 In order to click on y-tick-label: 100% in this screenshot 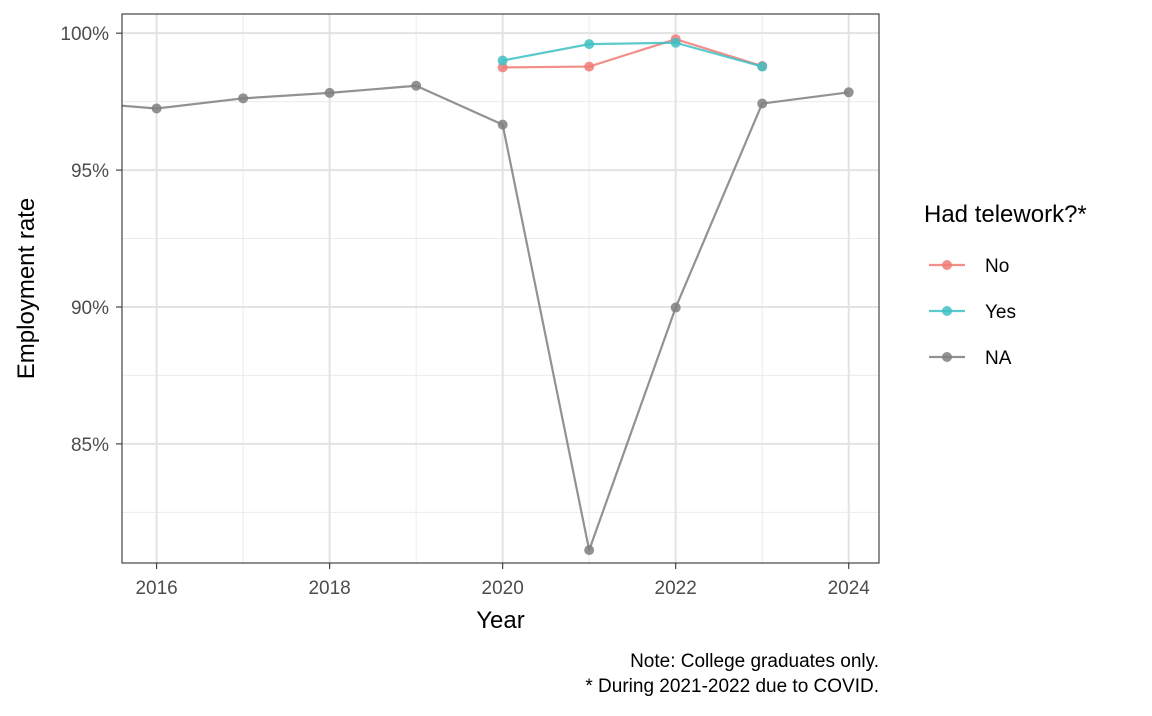, I will do `click(84, 34)`.